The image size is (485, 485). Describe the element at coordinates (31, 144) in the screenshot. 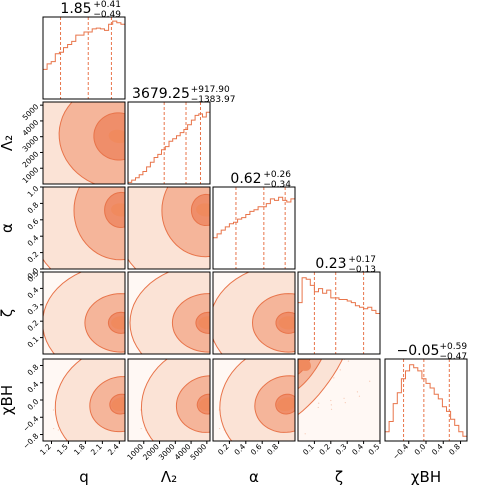

I see `y-tick-label: 3000` at that location.